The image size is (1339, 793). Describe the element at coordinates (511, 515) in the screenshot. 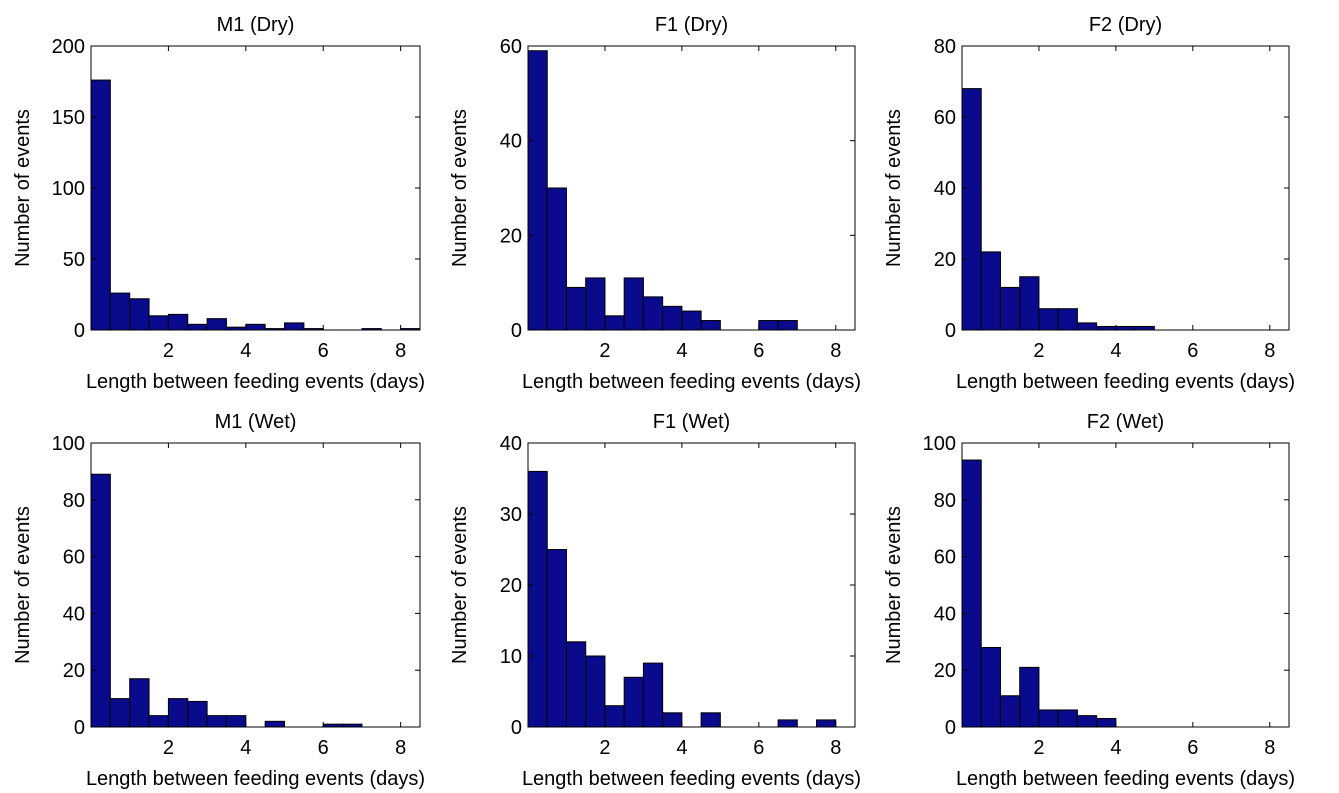

I see `y-tick-label: 30` at that location.